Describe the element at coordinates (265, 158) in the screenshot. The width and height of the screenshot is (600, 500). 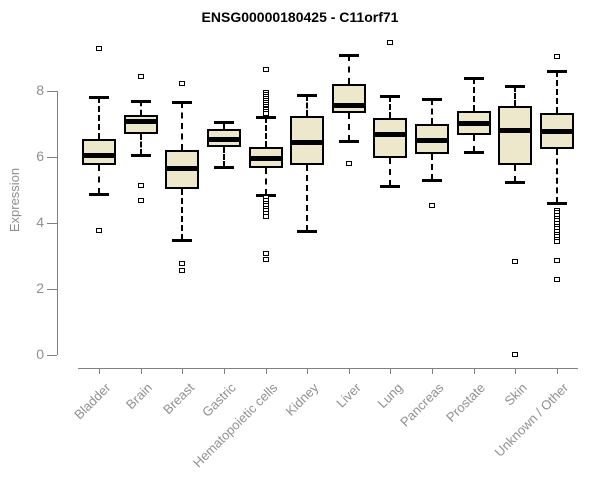
I see `median-line-hematopoietic-cells` at that location.